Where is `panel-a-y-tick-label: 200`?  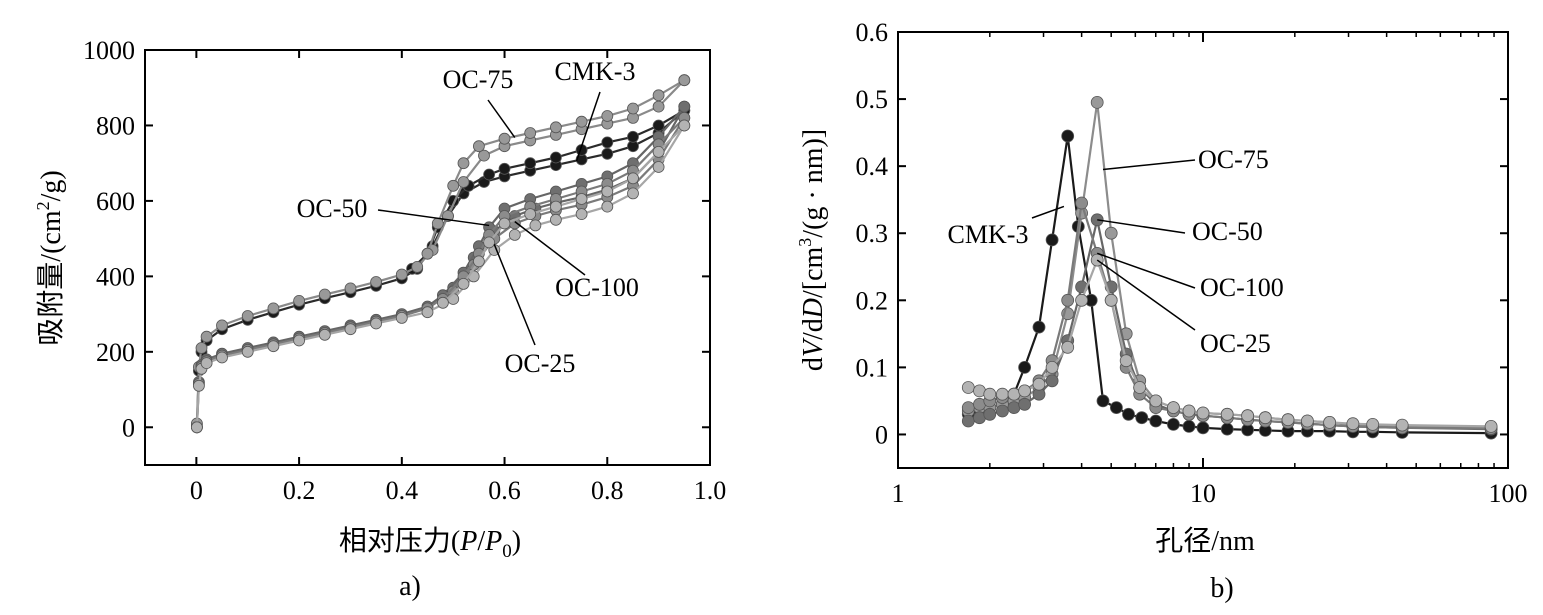 panel-a-y-tick-label: 200 is located at coordinates (115, 352).